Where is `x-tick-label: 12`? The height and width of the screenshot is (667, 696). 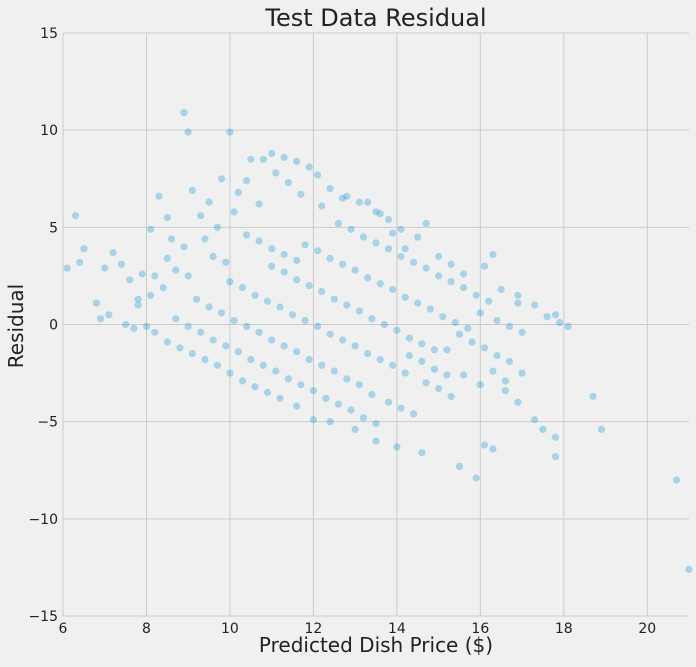 x-tick-label: 12 is located at coordinates (313, 629).